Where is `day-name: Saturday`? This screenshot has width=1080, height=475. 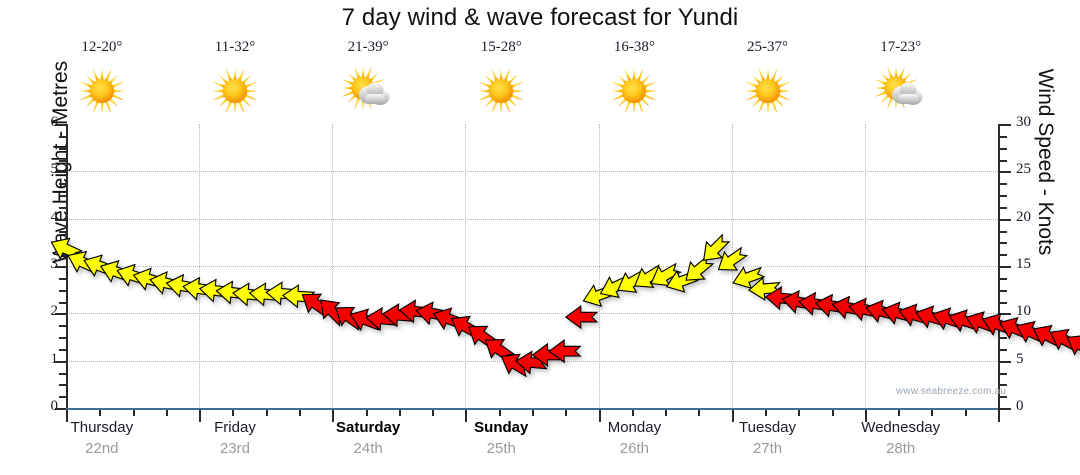 day-name: Saturday is located at coordinates (368, 427).